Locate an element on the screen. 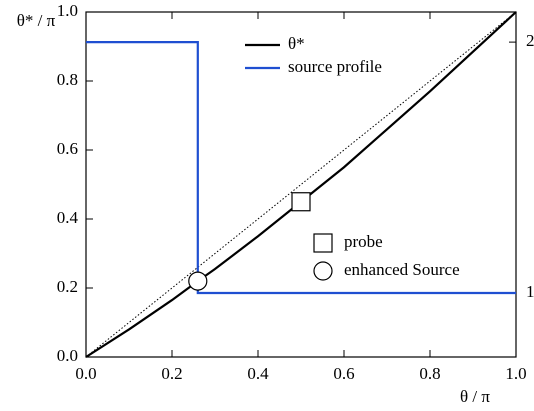 The image size is (534, 411). x-tick-label: 0.2 is located at coordinates (171, 373).